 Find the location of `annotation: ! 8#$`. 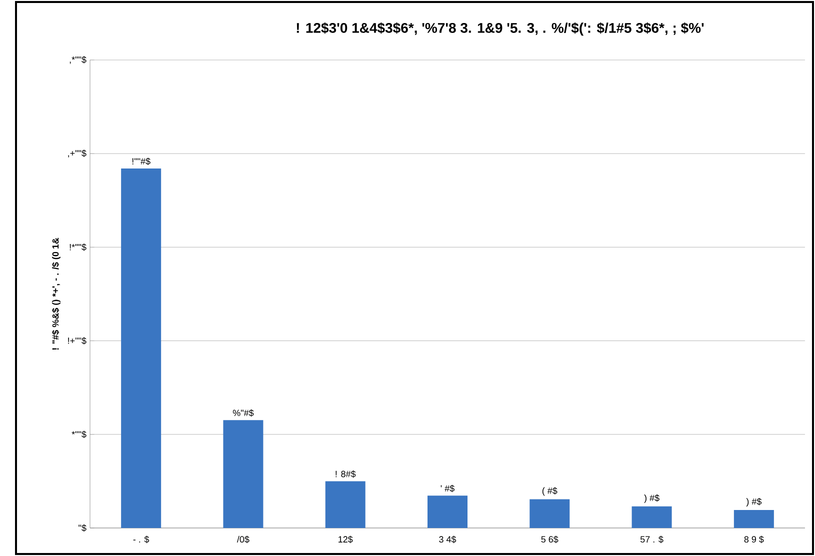

annotation: ! 8#$ is located at coordinates (346, 474).